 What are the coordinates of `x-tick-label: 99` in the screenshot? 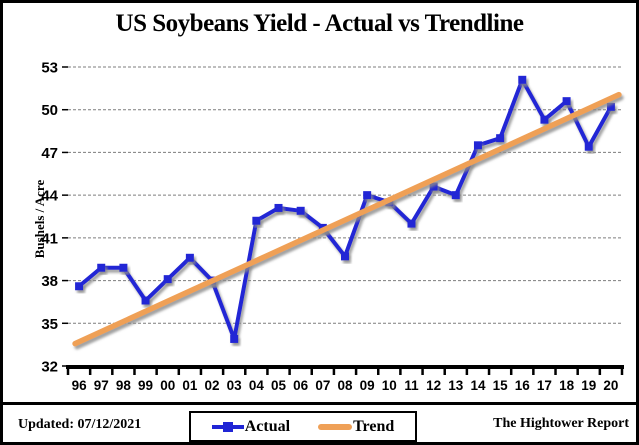 It's located at (145, 385).